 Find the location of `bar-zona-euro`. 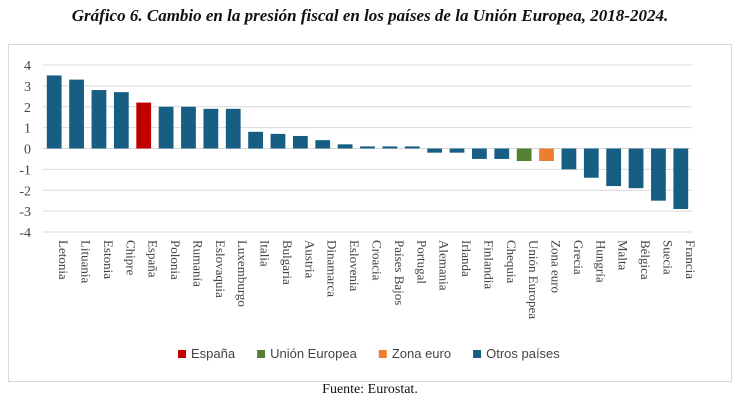

bar-zona-euro is located at coordinates (546, 155).